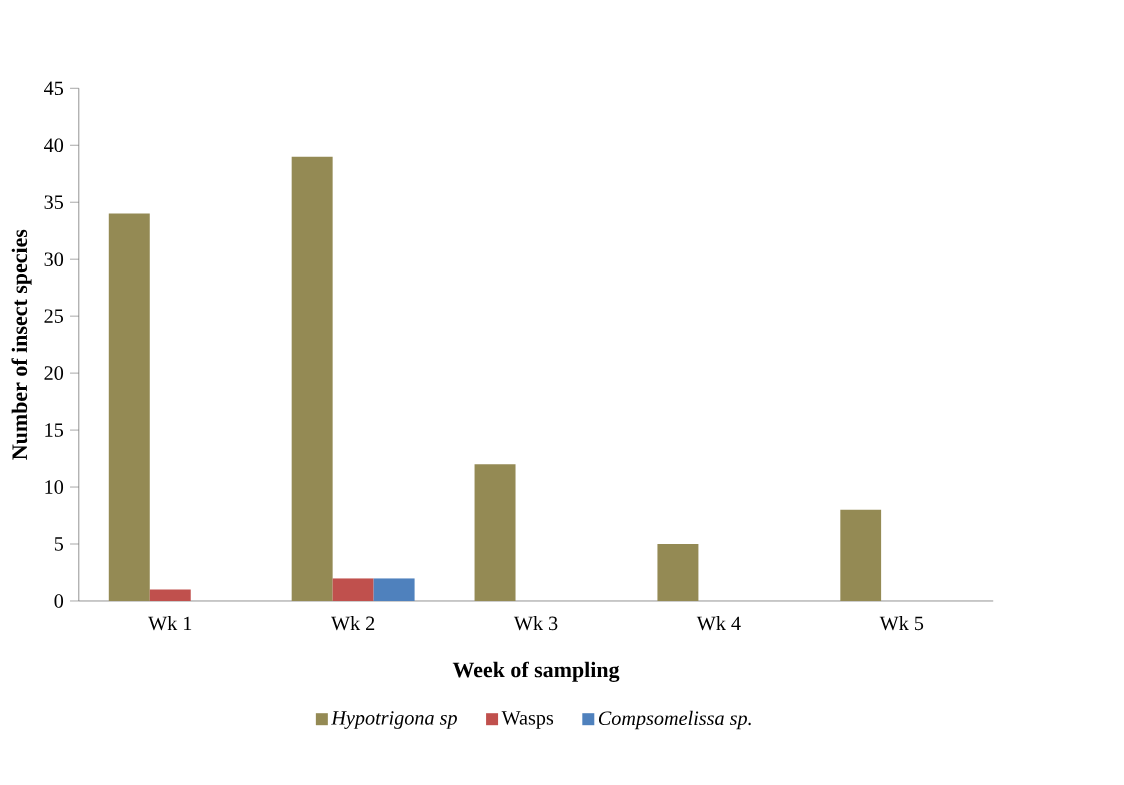  I want to click on y-tick-label: 10, so click(54, 487).